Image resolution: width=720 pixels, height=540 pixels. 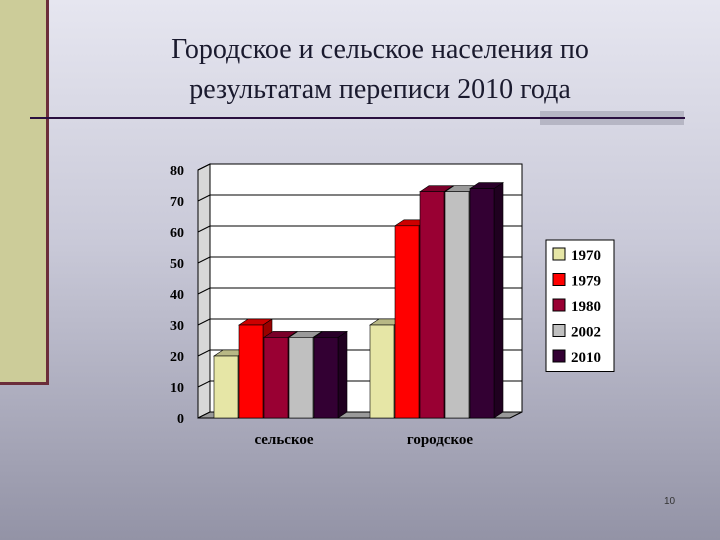 What do you see at coordinates (283, 440) in the screenshot?
I see `x-category-label: сельское` at bounding box center [283, 440].